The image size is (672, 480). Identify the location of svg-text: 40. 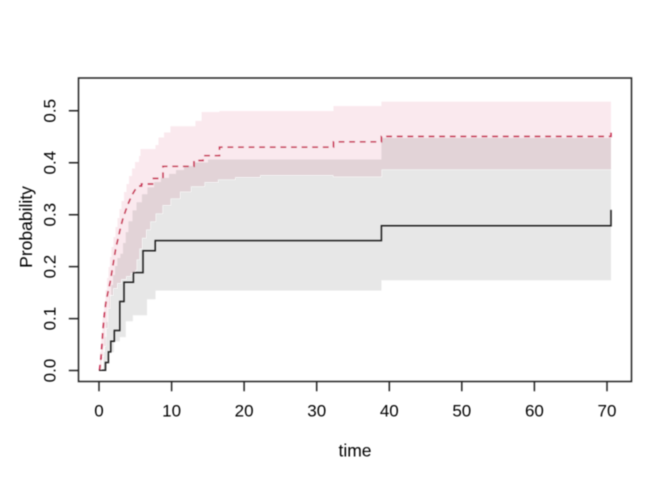
(389, 411).